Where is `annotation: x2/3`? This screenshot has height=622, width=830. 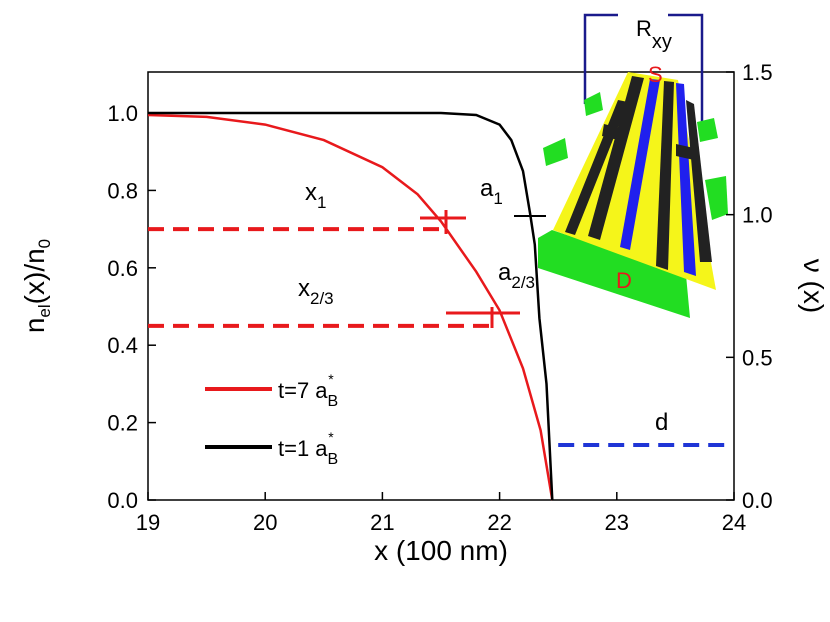
annotation: x2/3 is located at coordinates (316, 291).